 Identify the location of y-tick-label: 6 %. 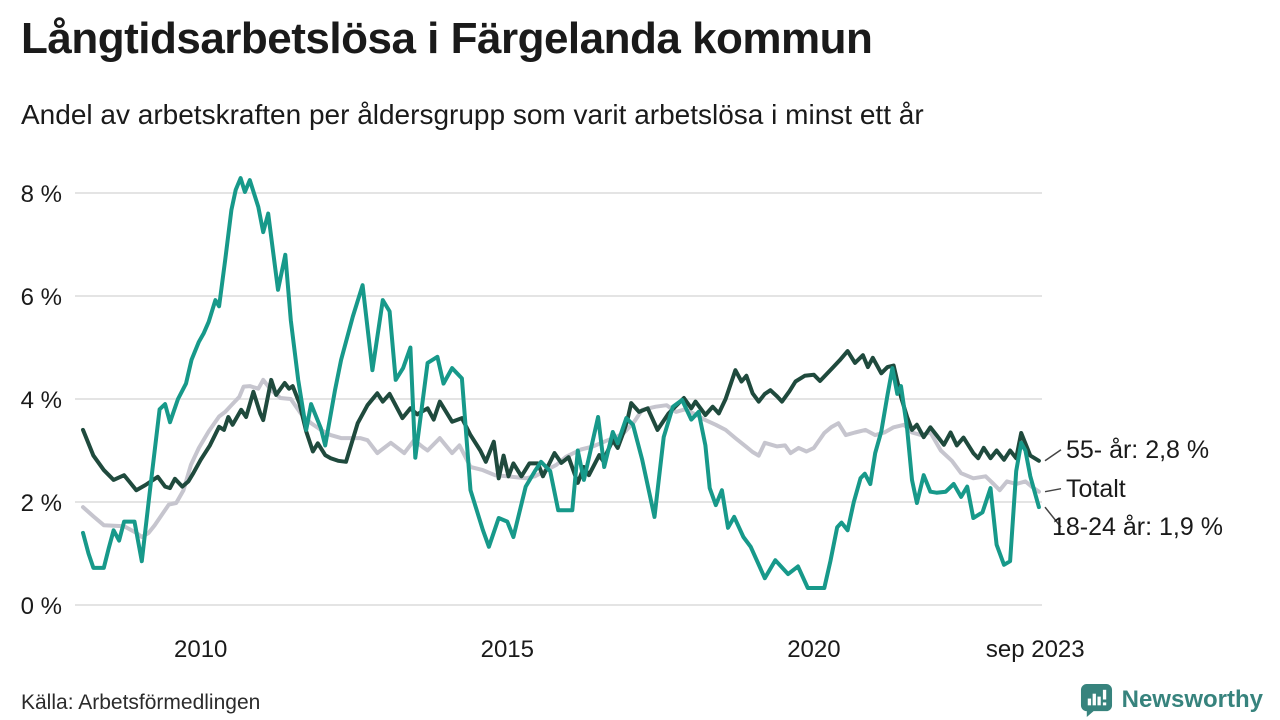
(41, 297).